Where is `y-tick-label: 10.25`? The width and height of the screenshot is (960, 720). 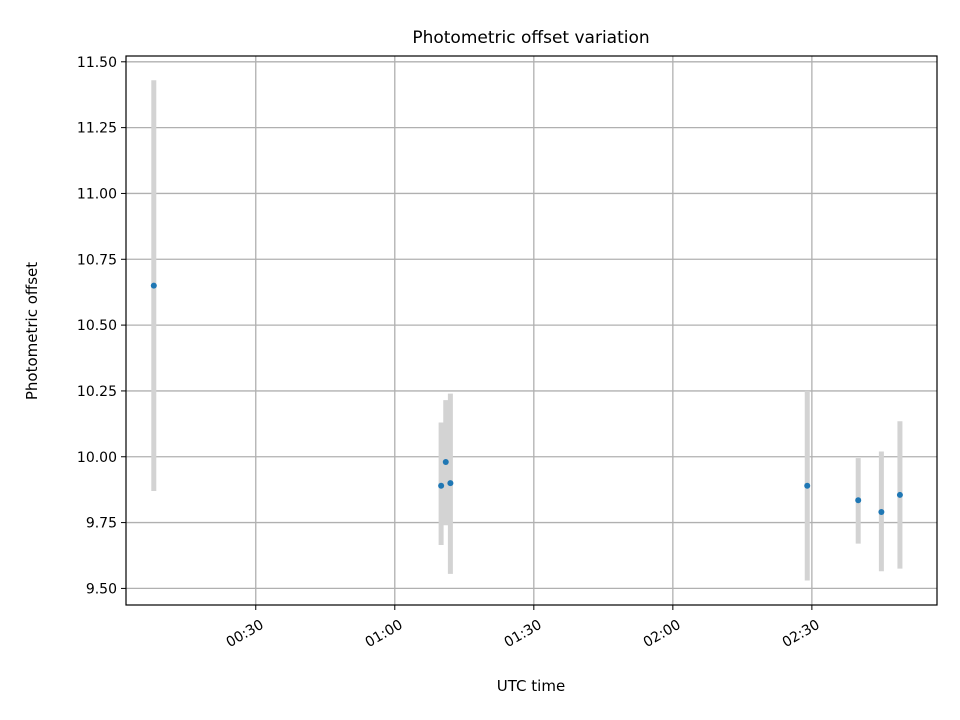 y-tick-label: 10.25 is located at coordinates (97, 392).